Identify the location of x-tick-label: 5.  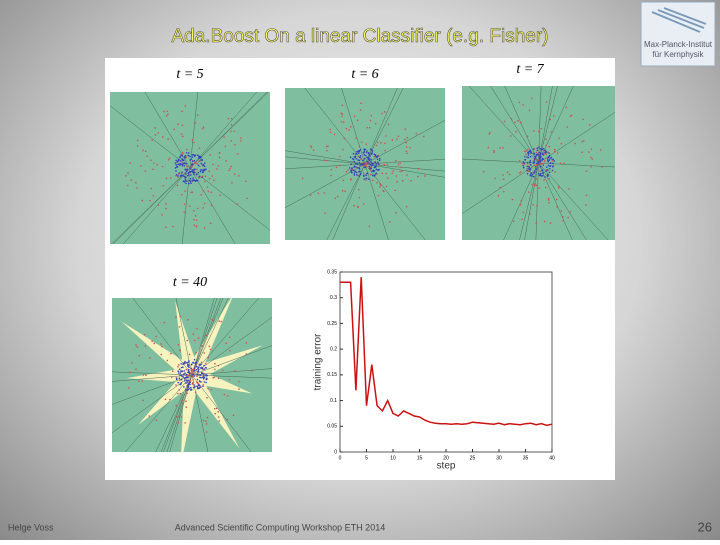
(366, 458).